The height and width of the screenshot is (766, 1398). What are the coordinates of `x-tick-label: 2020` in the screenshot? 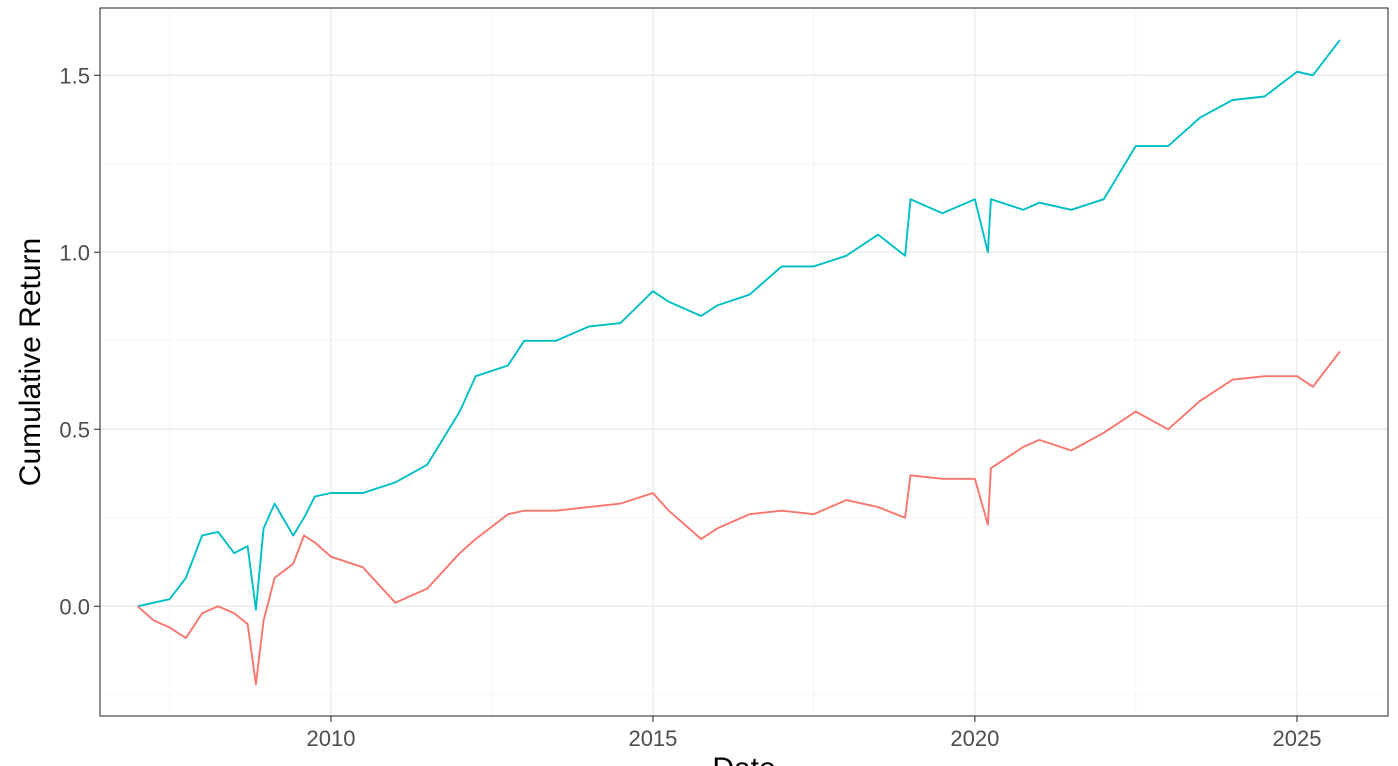 It's located at (974, 738).